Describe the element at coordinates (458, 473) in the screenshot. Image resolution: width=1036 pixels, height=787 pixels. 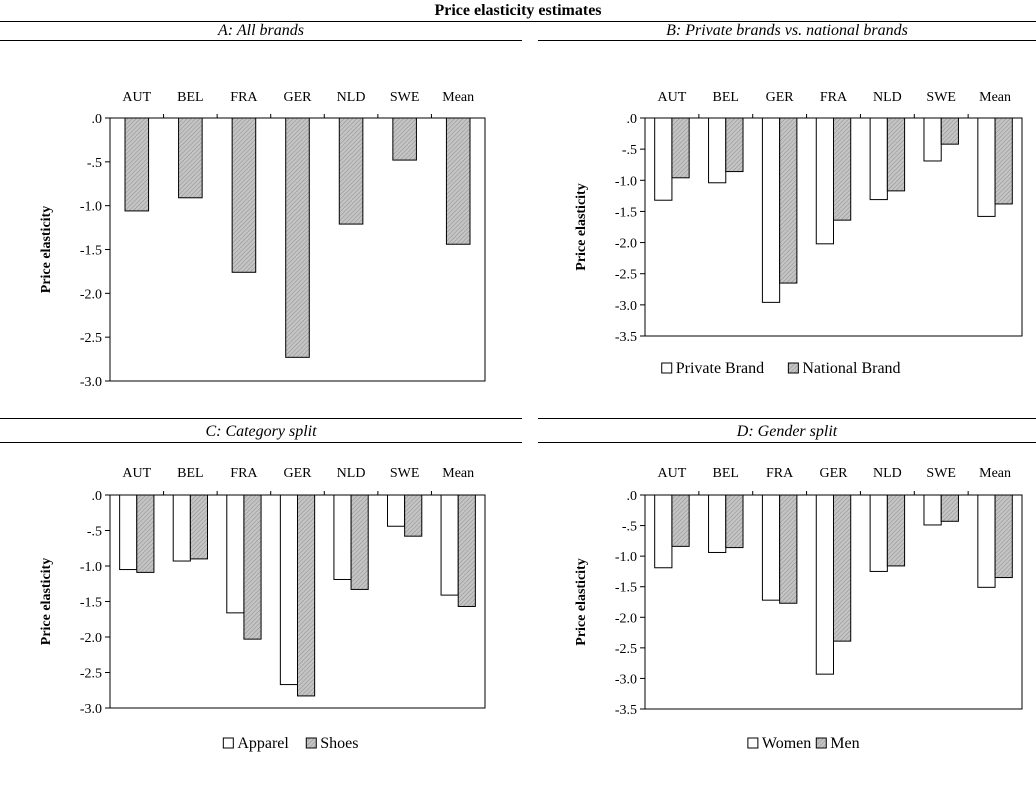
I see `c2-category-label: Mean` at that location.